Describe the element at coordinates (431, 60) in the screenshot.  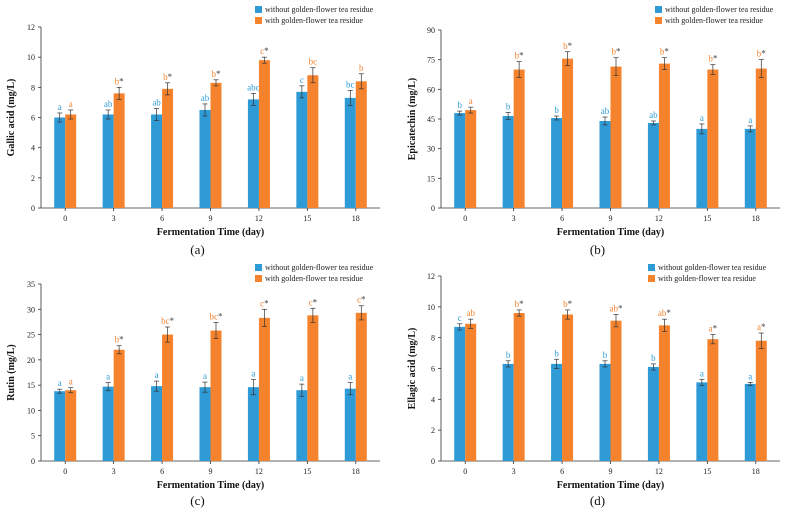
I see `y-tick-label: 75` at that location.